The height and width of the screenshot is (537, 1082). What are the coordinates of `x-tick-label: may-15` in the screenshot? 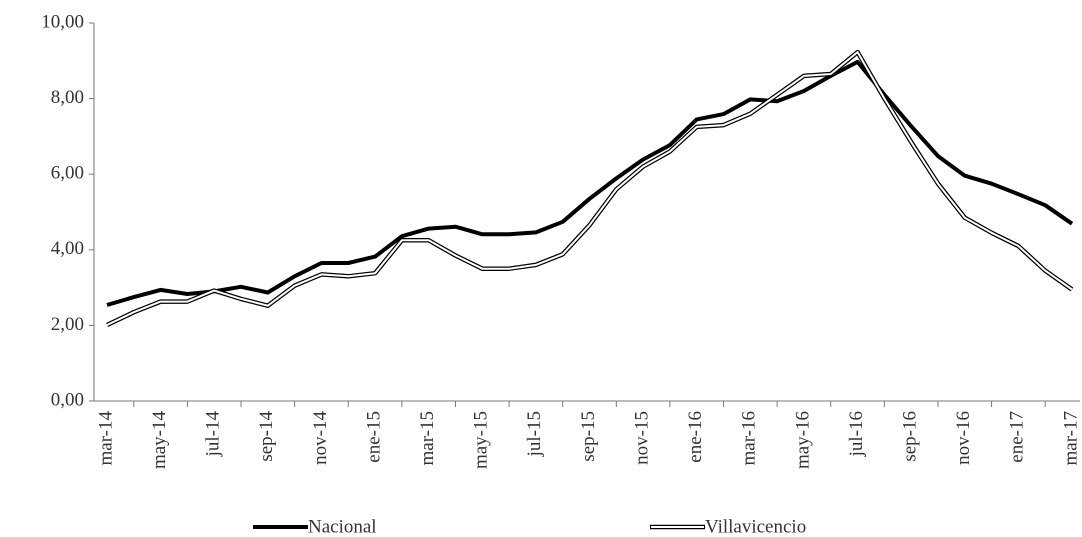 It's located at (481, 440).